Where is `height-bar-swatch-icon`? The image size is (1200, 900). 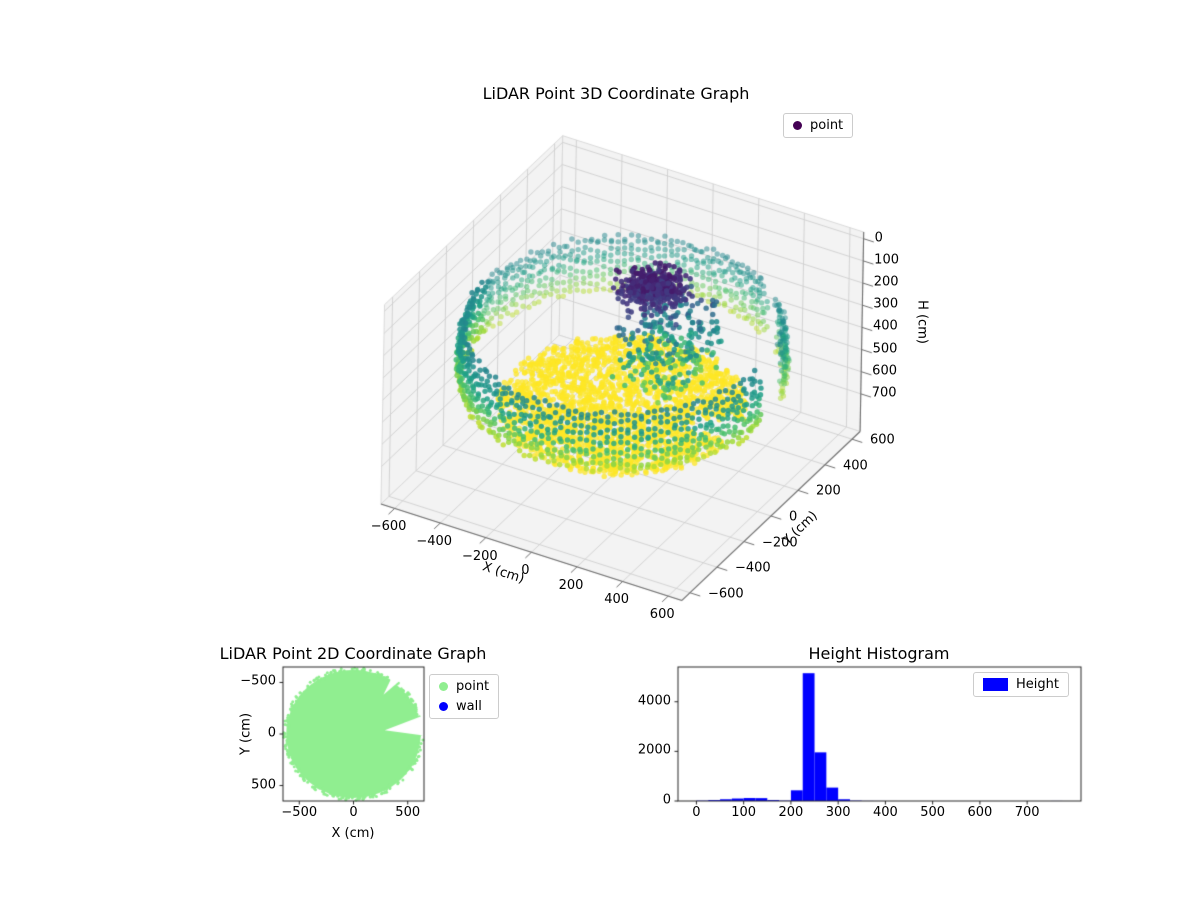
height-bar-swatch-icon is located at coordinates (995, 684).